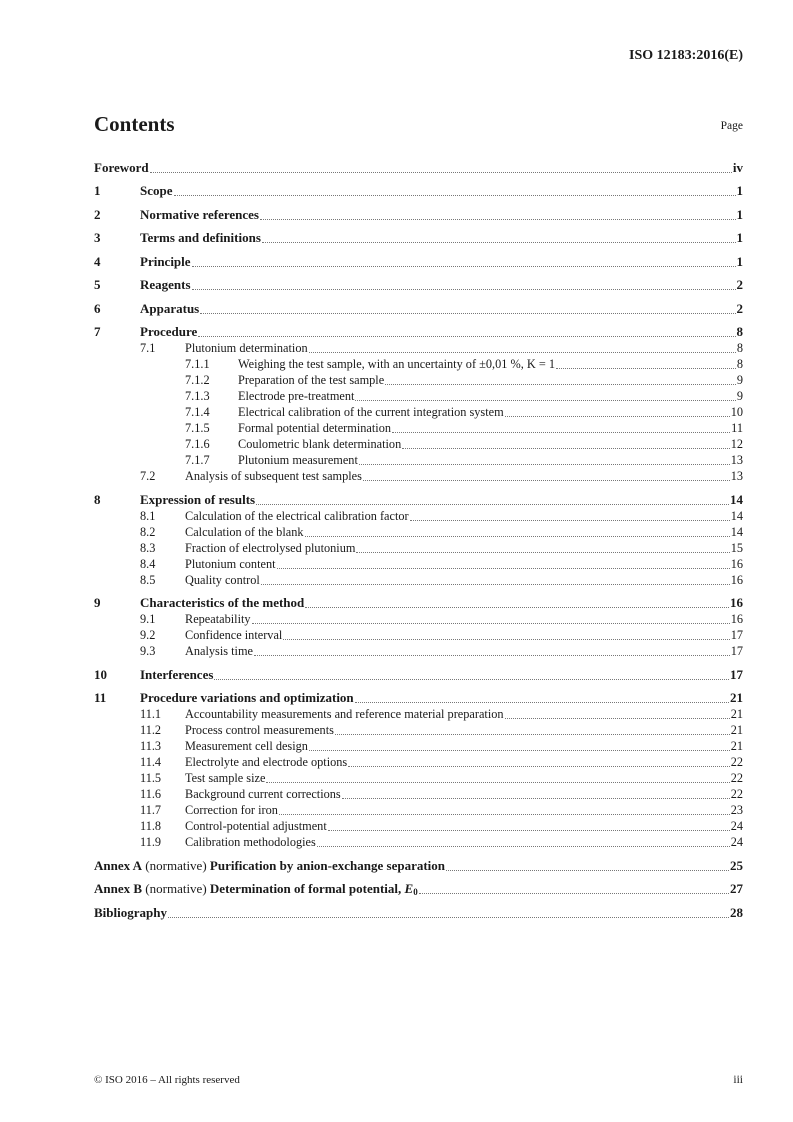 Image resolution: width=793 pixels, height=1122 pixels. I want to click on section-title: Plutonium determination, so click(246, 348).